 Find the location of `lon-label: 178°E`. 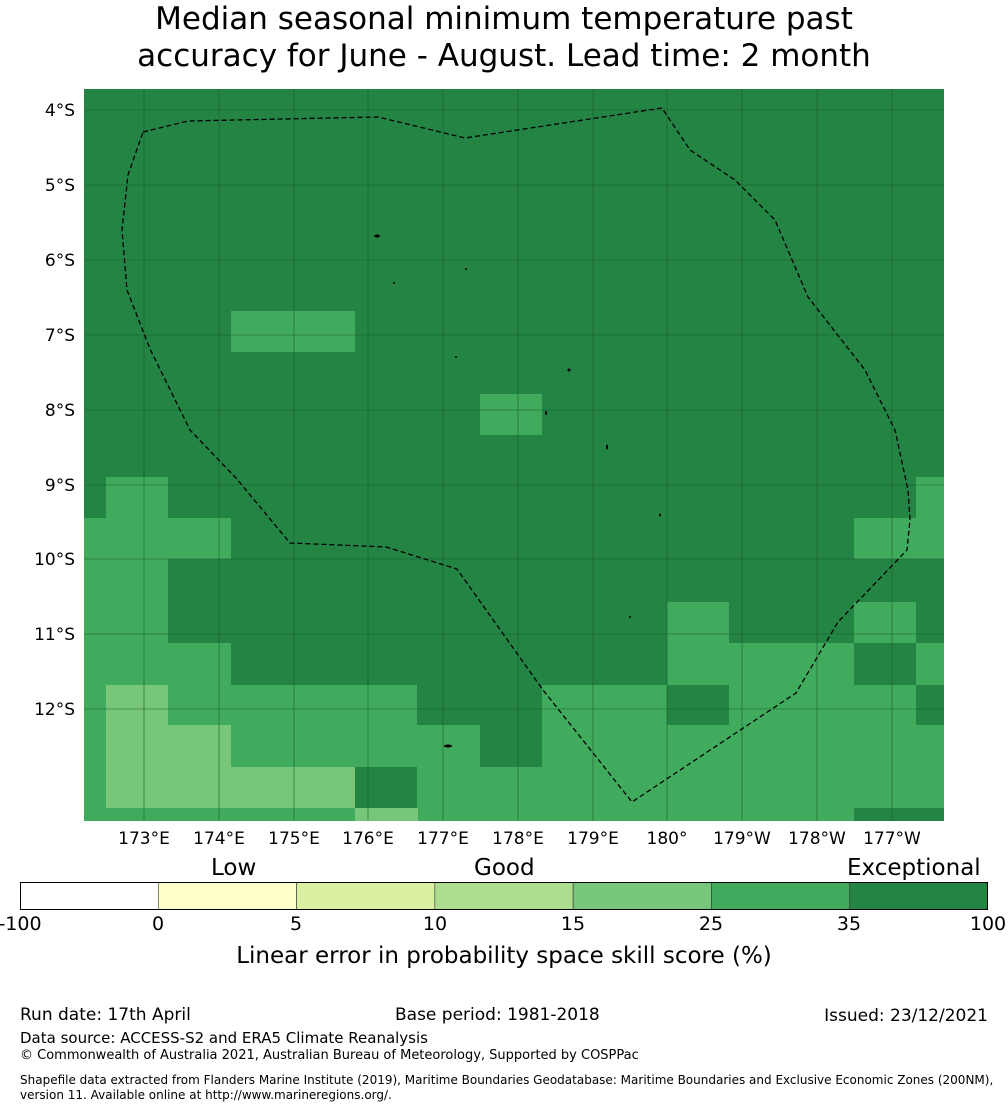

lon-label: 178°E is located at coordinates (518, 839).